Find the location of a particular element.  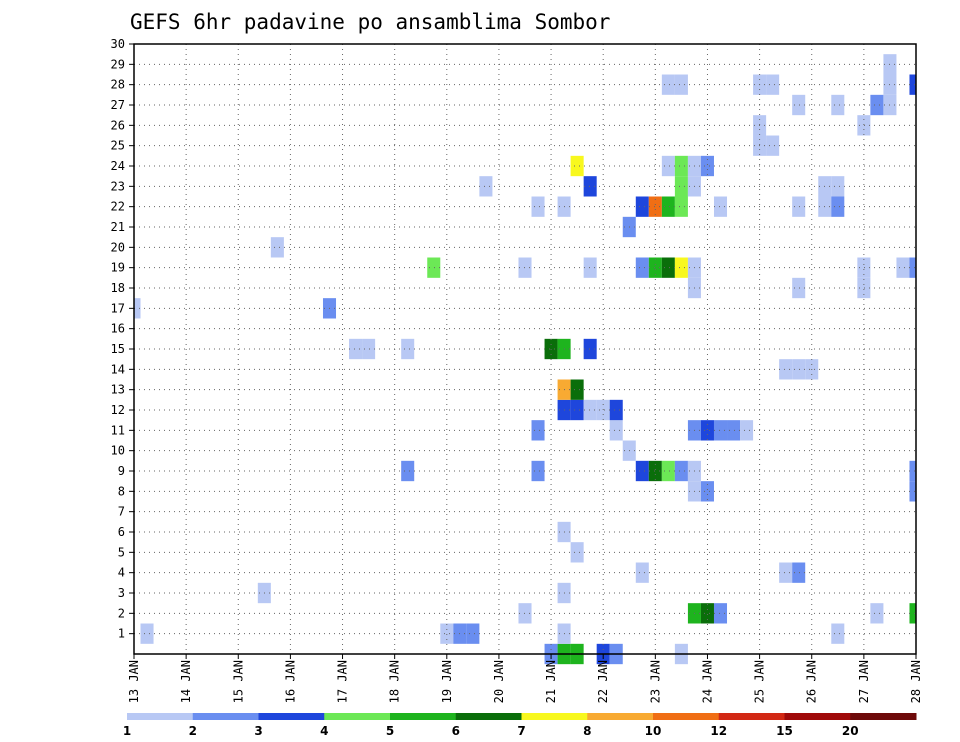

y-tick-label: 28 is located at coordinates (118, 85).